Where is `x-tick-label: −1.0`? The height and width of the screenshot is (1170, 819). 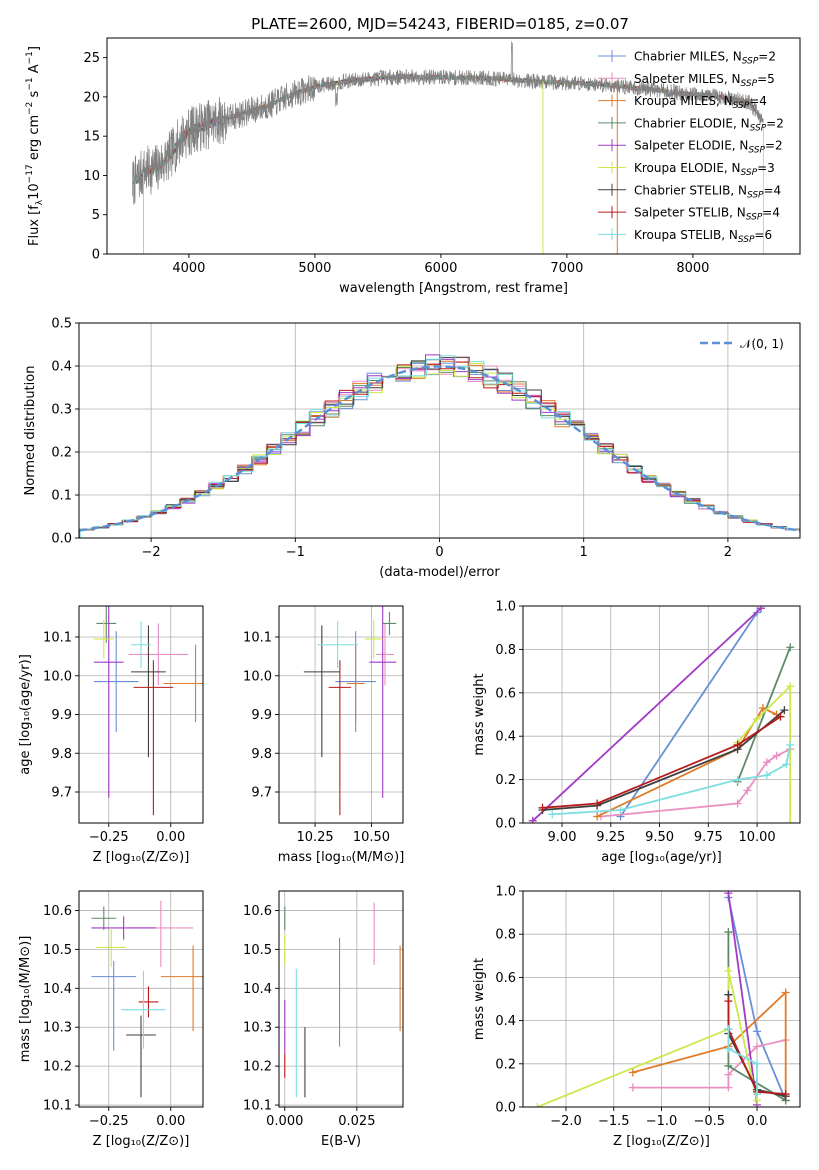 x-tick-label: −1.0 is located at coordinates (662, 1121).